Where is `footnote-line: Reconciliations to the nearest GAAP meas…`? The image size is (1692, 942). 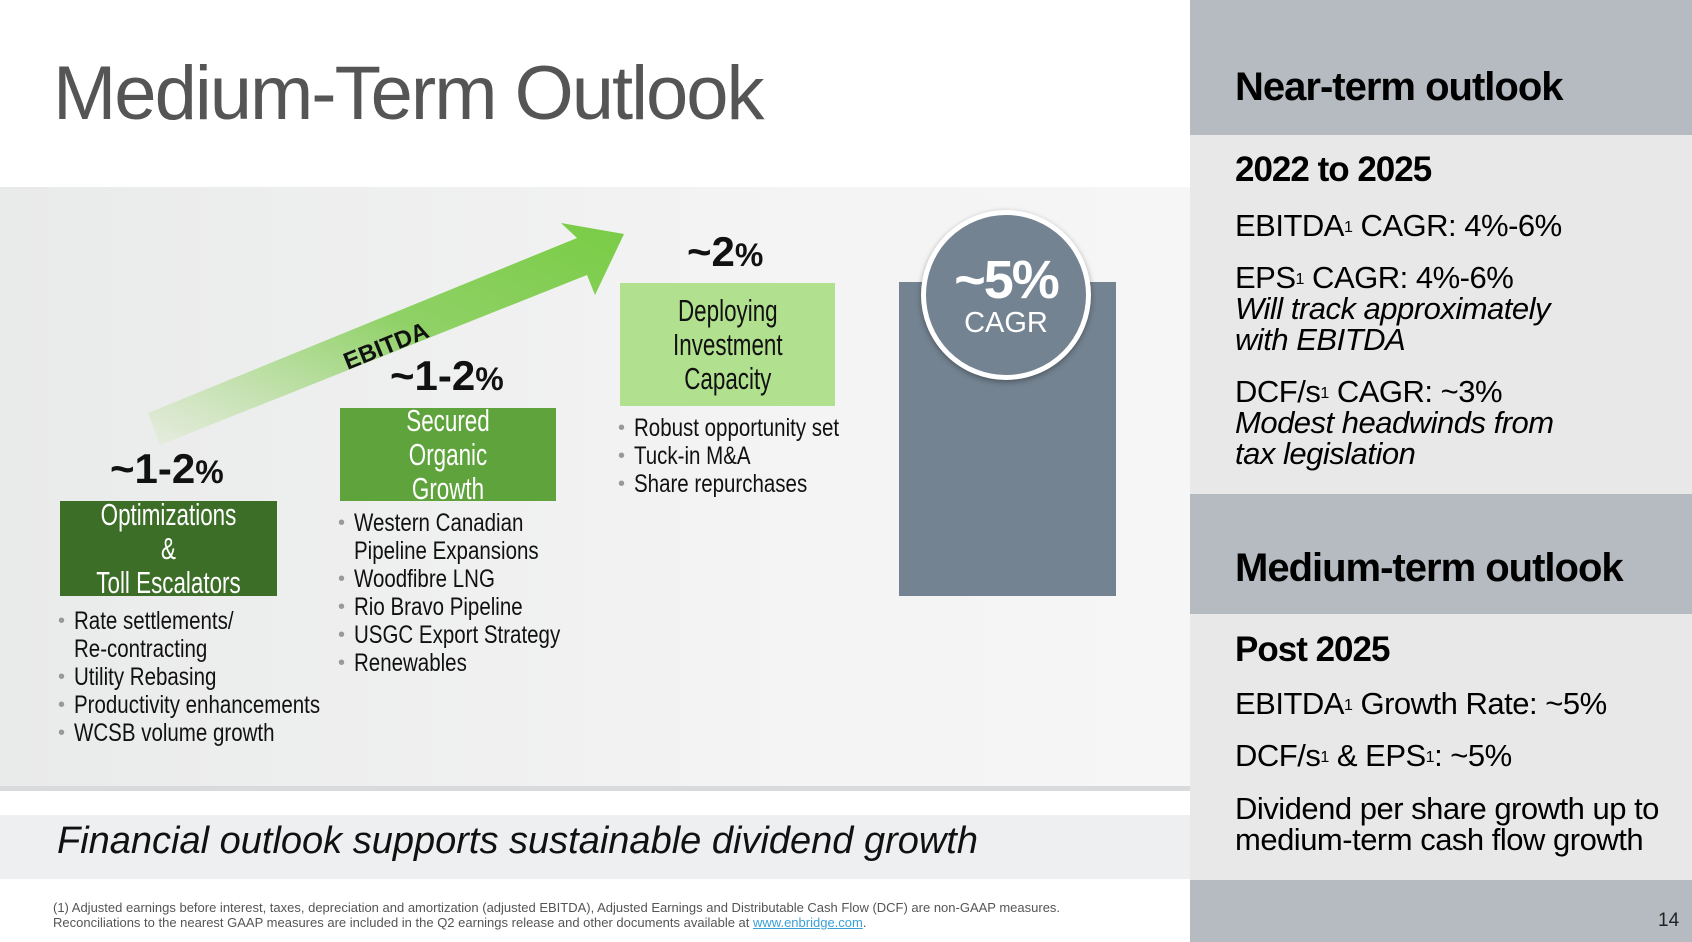 footnote-line: Reconciliations to the nearest GAAP meas… is located at coordinates (460, 922).